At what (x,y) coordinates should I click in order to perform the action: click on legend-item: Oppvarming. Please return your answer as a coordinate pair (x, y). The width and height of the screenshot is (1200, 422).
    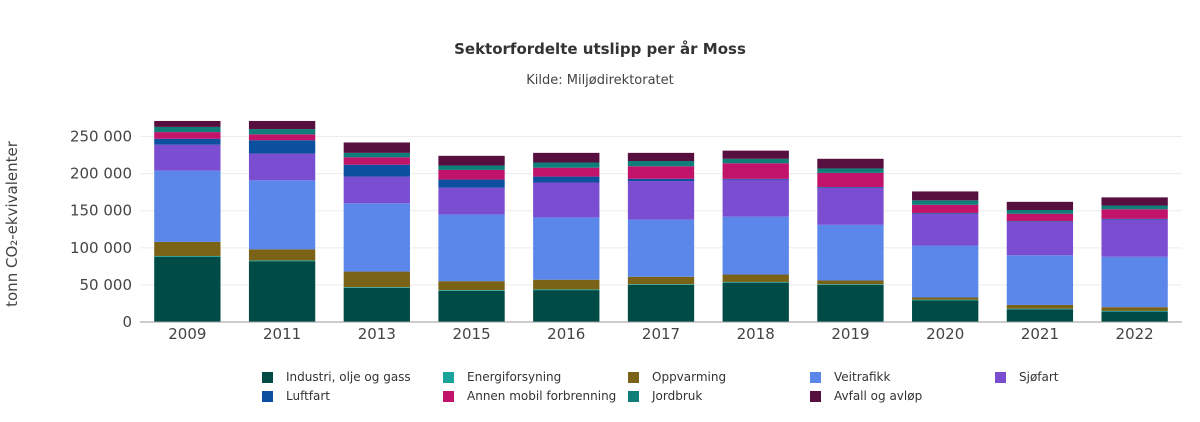
    Looking at the image, I should click on (677, 377).